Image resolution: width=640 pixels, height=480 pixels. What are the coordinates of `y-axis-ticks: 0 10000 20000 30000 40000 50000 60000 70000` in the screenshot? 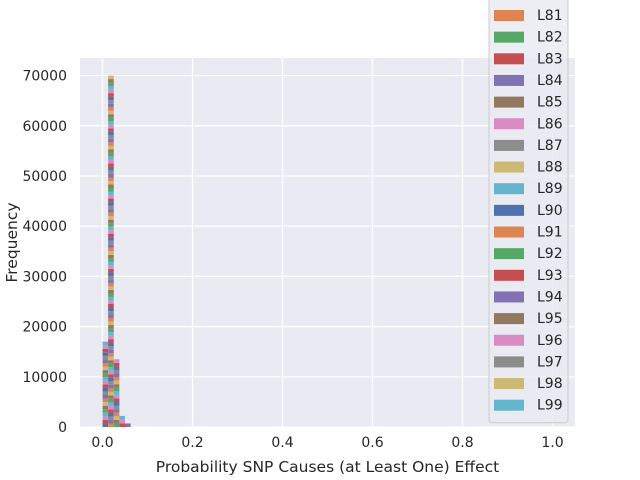 It's located at (44, 252).